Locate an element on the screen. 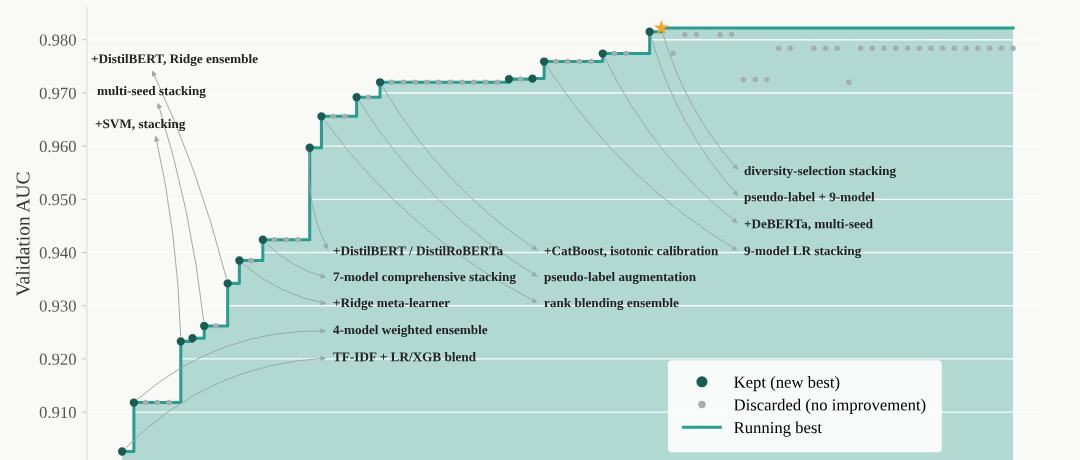 The height and width of the screenshot is (460, 1080). legend-label: Discarded (no improvement) is located at coordinates (830, 406).